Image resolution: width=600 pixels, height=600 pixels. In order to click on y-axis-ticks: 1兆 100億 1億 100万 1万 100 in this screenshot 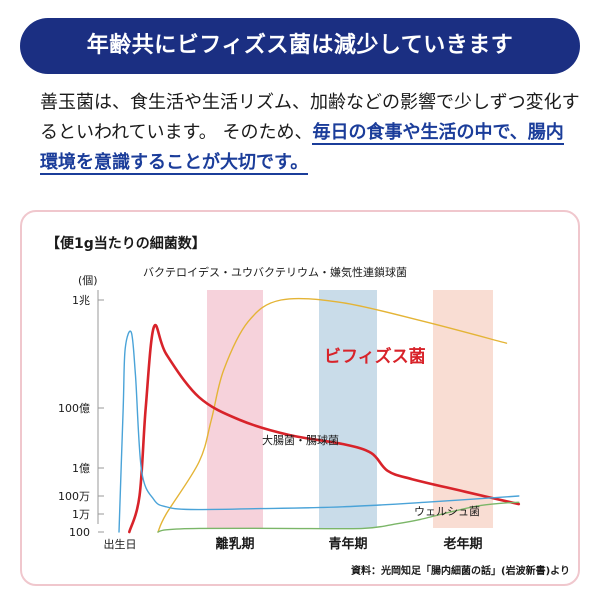, I will do `click(81, 416)`.